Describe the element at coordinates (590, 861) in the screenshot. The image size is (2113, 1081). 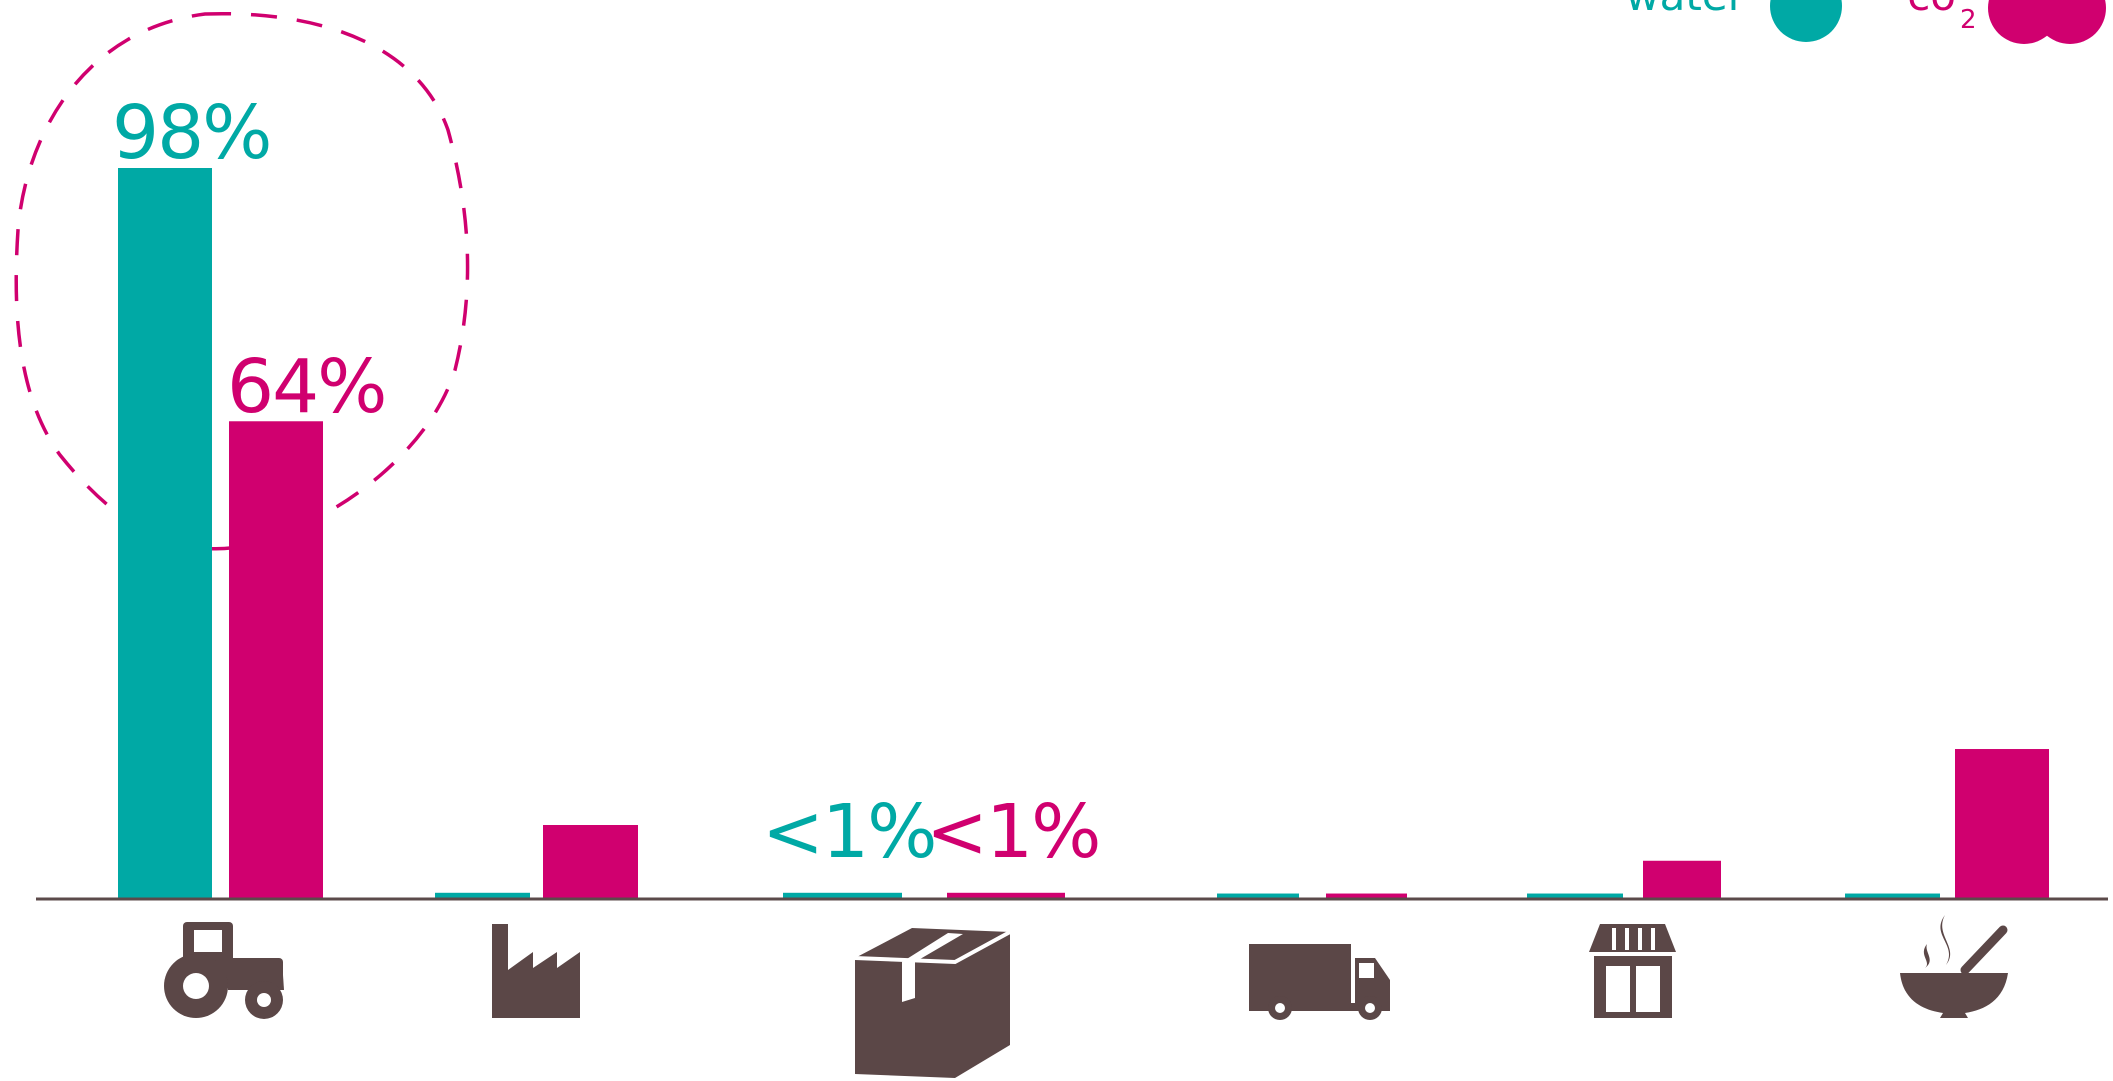
I see `bar-co2-factory` at that location.